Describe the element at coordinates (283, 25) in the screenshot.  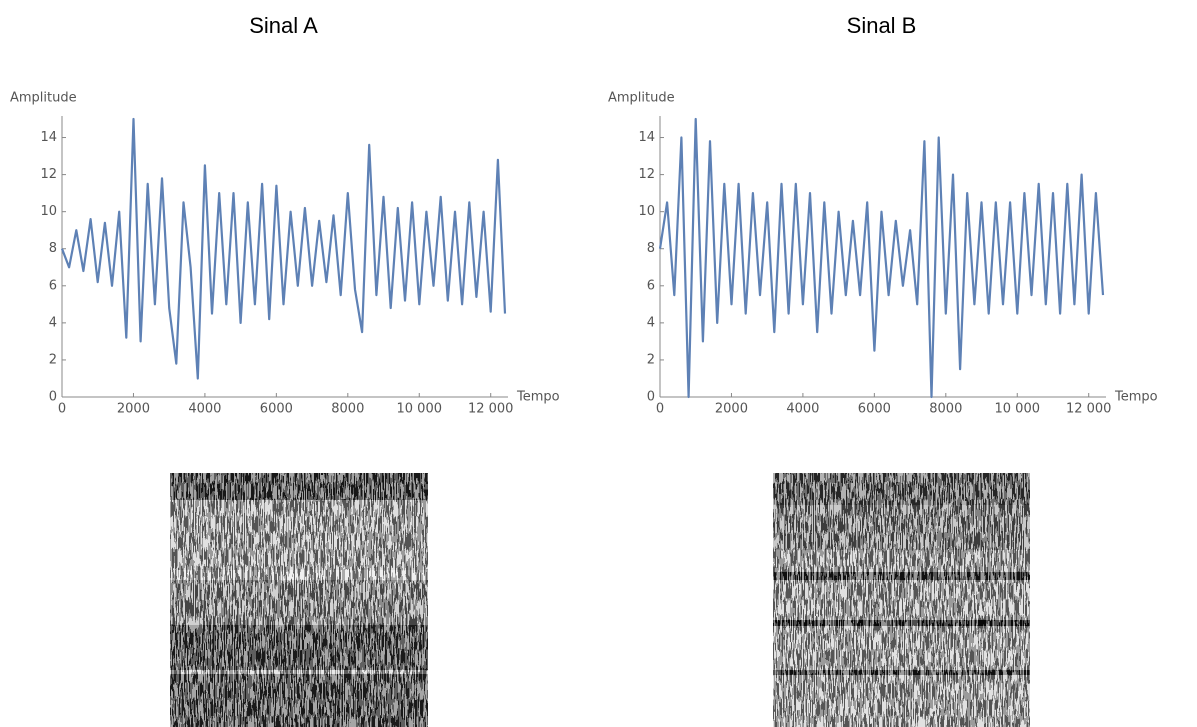
I see `chart-title: Sinal A` at that location.